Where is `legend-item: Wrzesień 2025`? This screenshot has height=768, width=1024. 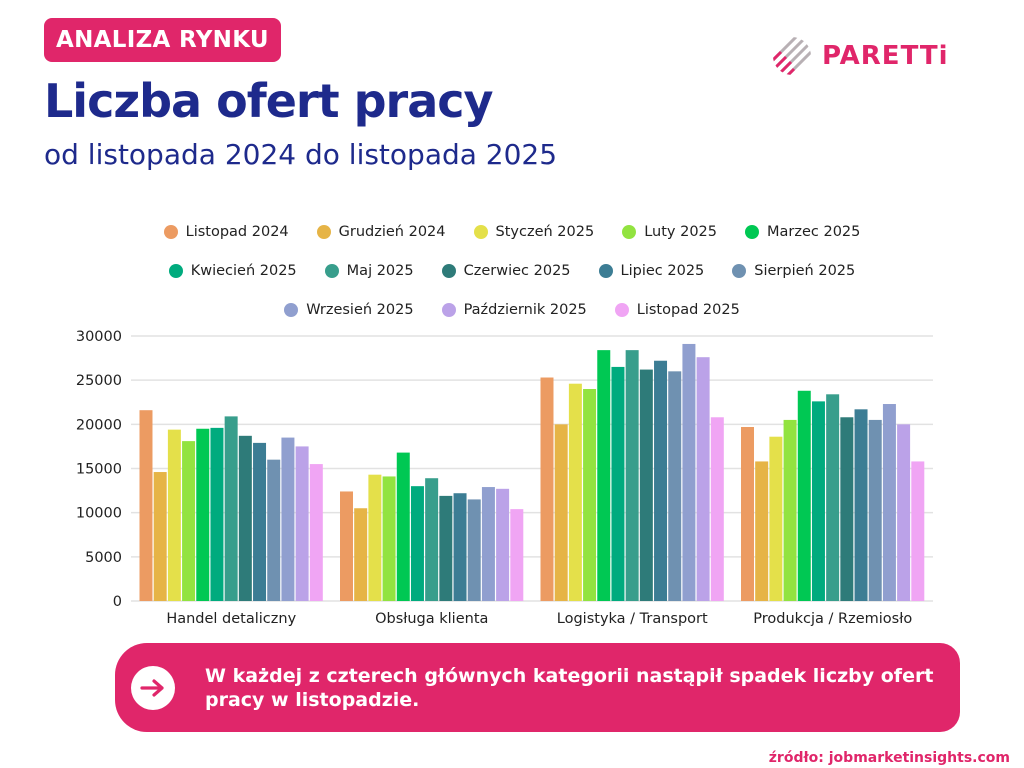
legend-item: Wrzesień 2025 is located at coordinates (349, 309).